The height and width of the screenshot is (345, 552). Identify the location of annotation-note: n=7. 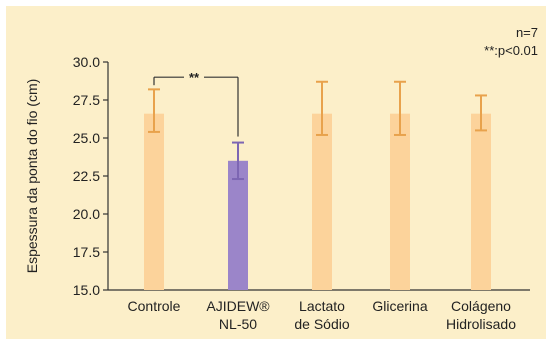
(527, 32).